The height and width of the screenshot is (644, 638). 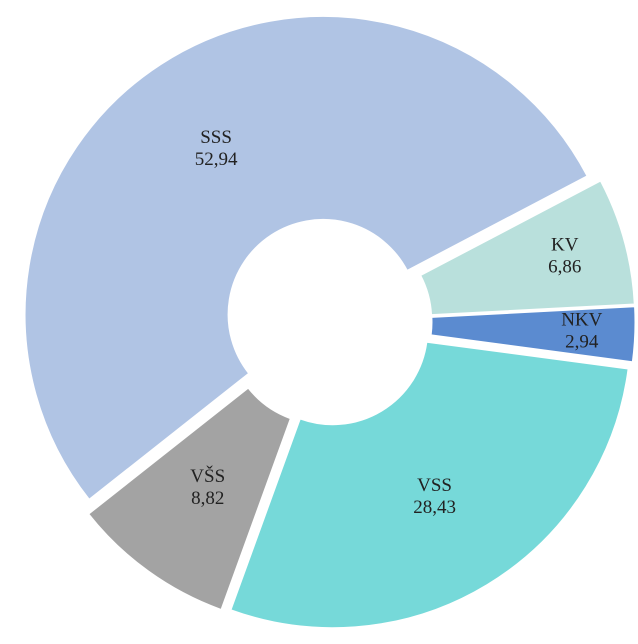 I want to click on segment-category: VŠS, so click(x=207, y=476).